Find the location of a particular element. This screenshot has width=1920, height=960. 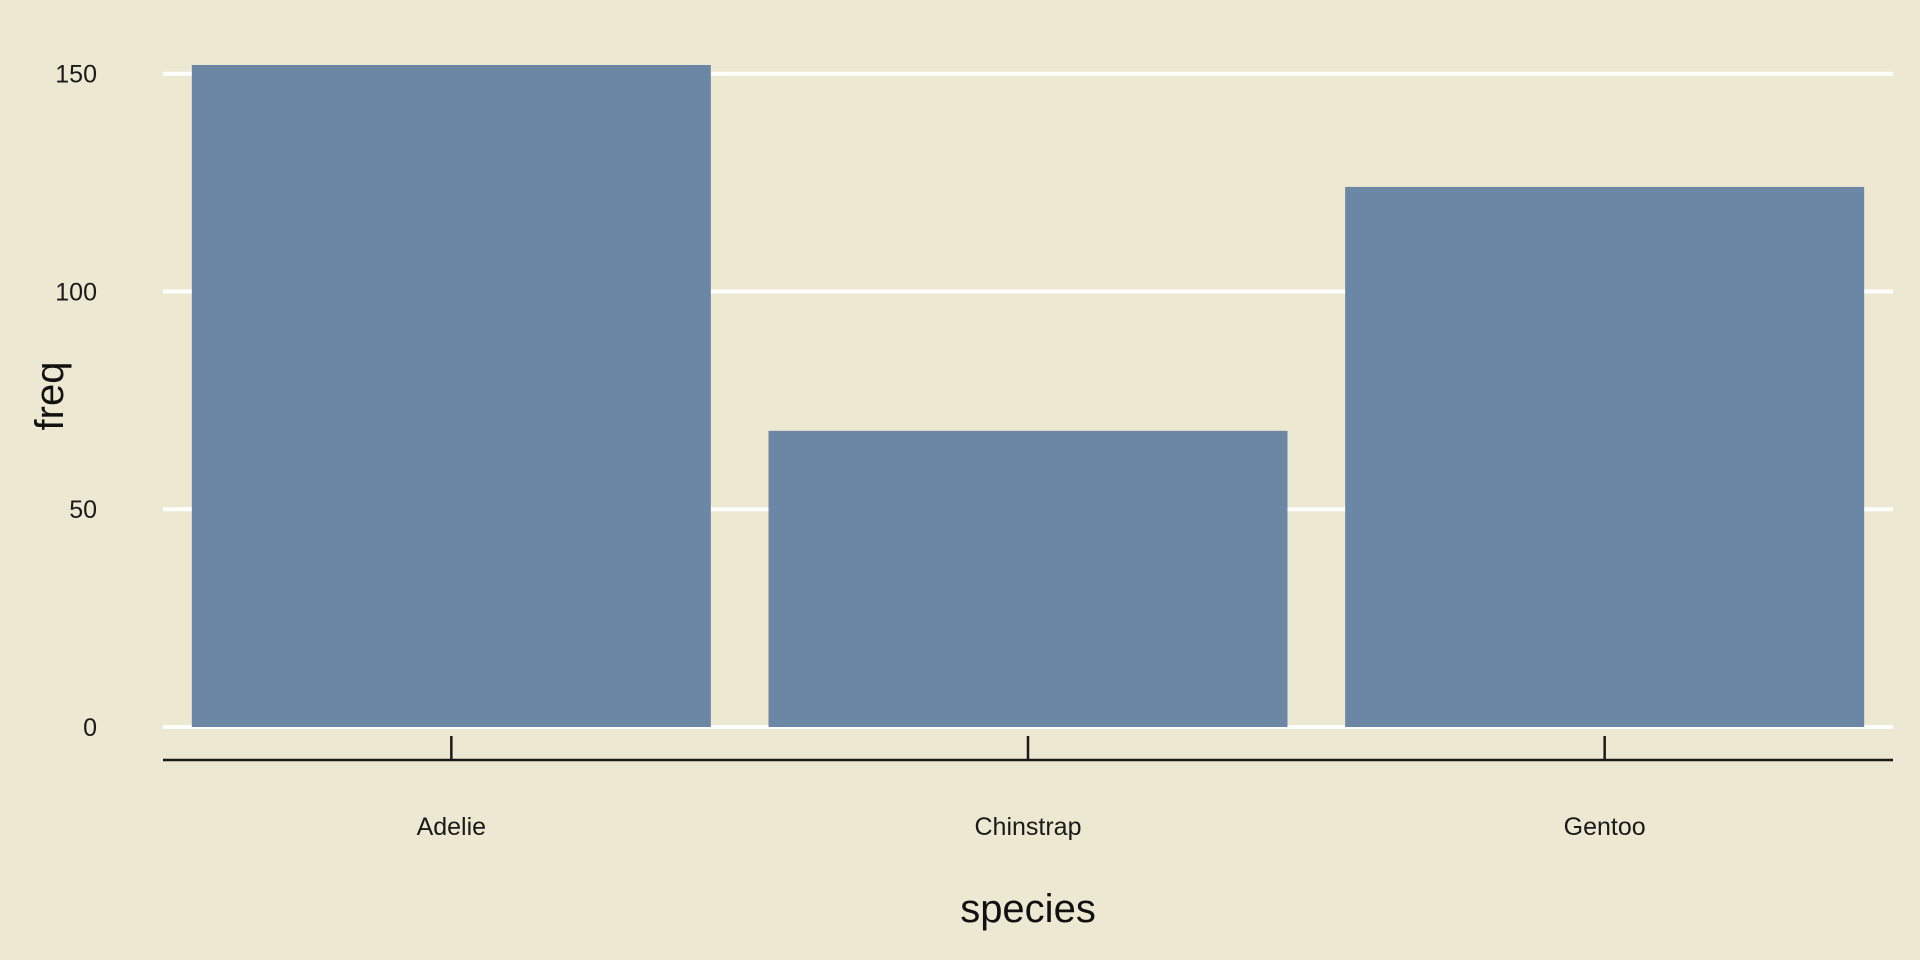

x-tick-label-chinstrap: Chinstrap is located at coordinates (1028, 827).